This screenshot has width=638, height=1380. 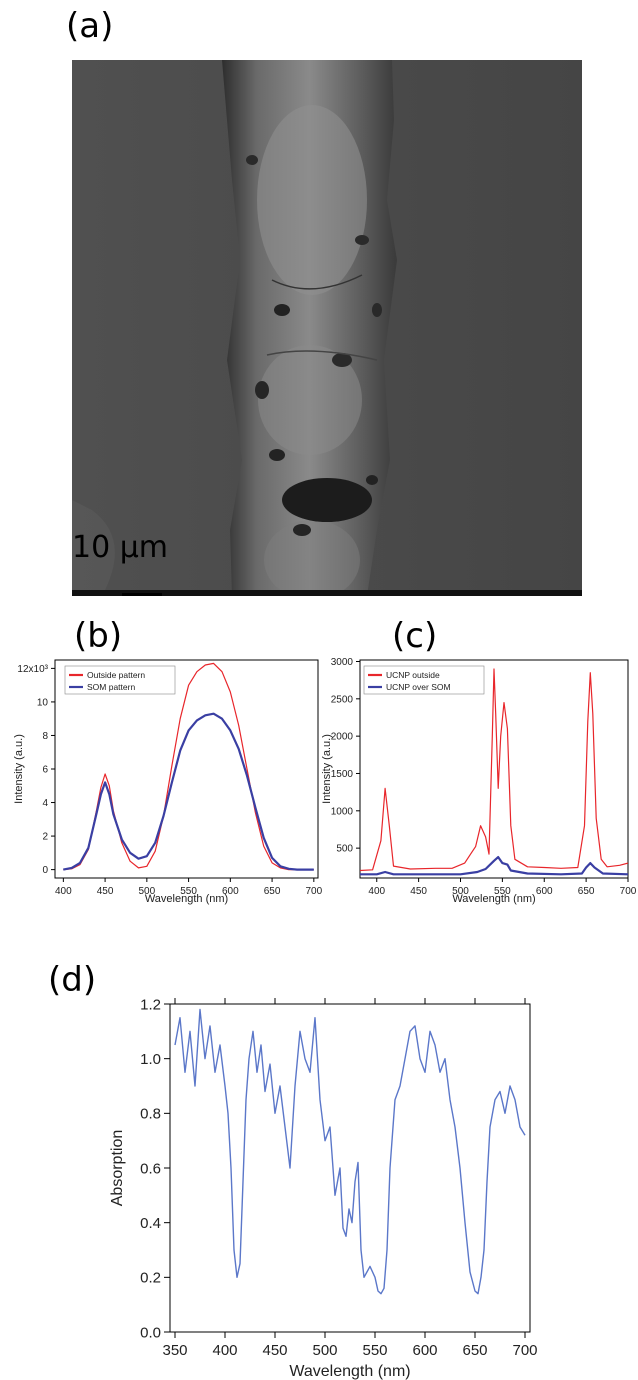 I want to click on y-tick-label: 2000, so click(x=342, y=737).